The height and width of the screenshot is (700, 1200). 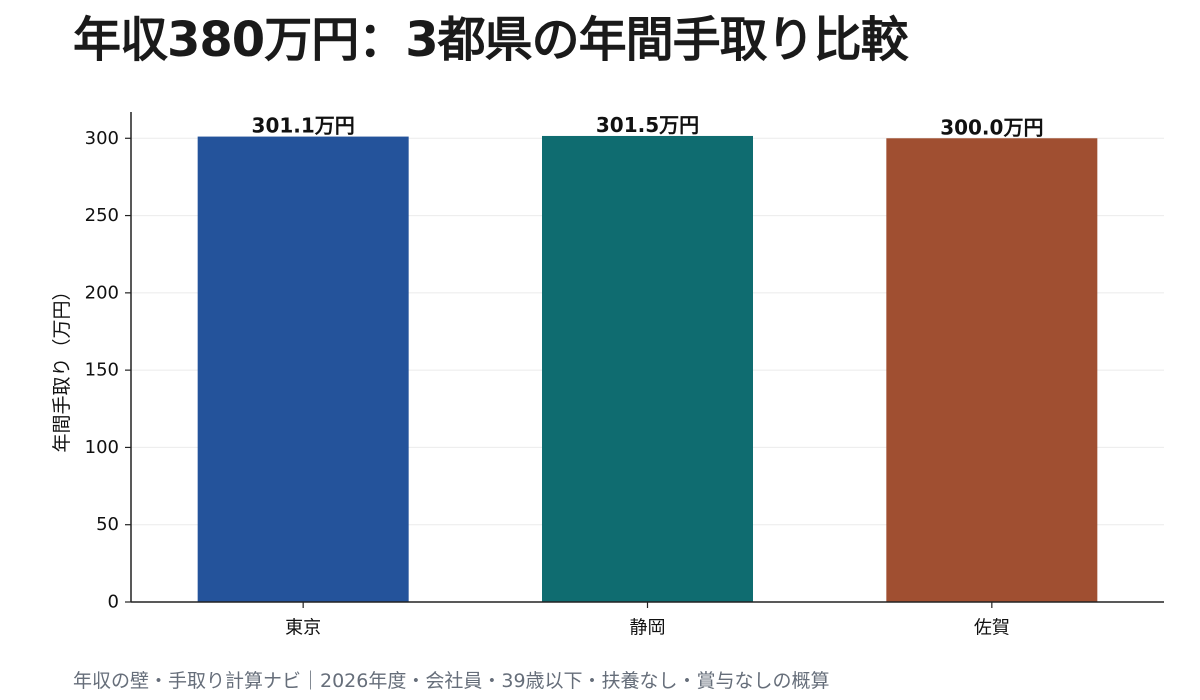 What do you see at coordinates (991, 127) in the screenshot?
I see `value-label: 300.0万円` at bounding box center [991, 127].